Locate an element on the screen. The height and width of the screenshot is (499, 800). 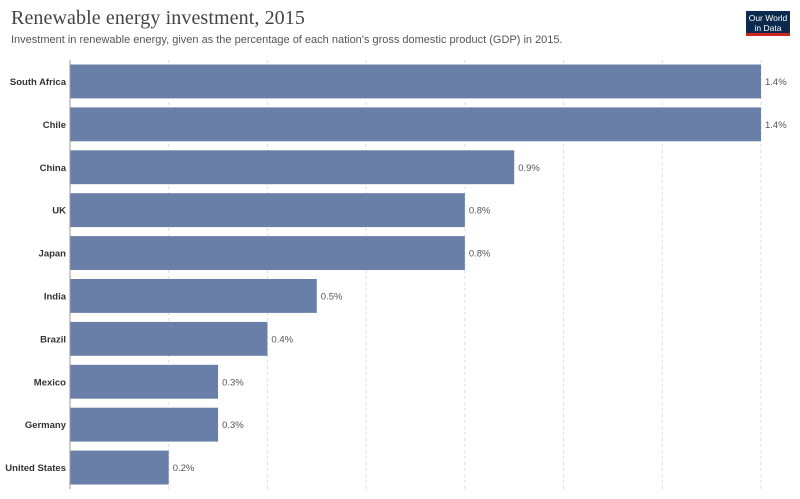
category-label: South Africa is located at coordinates (38, 82).